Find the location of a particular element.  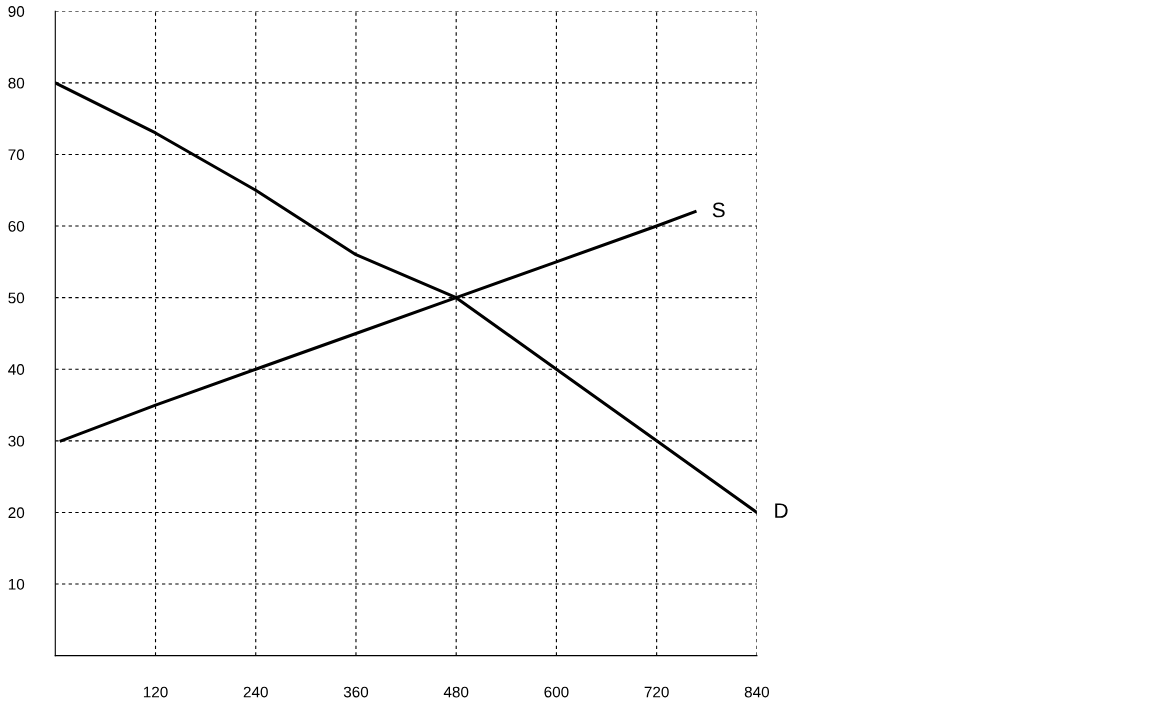

x-tick-label: 360 is located at coordinates (356, 692).